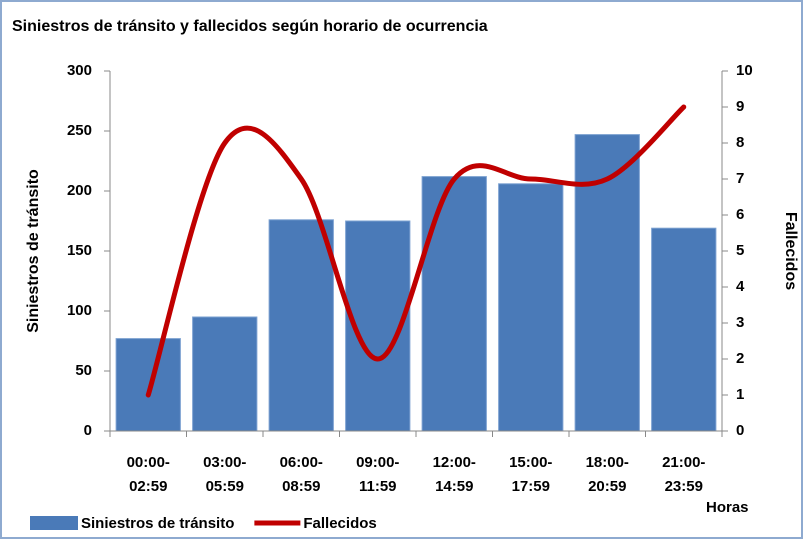 Image resolution: width=803 pixels, height=539 pixels. I want to click on y-tick-label: 150, so click(79, 250).